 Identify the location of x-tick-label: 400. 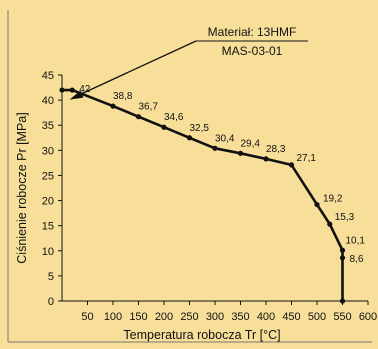
(266, 317).